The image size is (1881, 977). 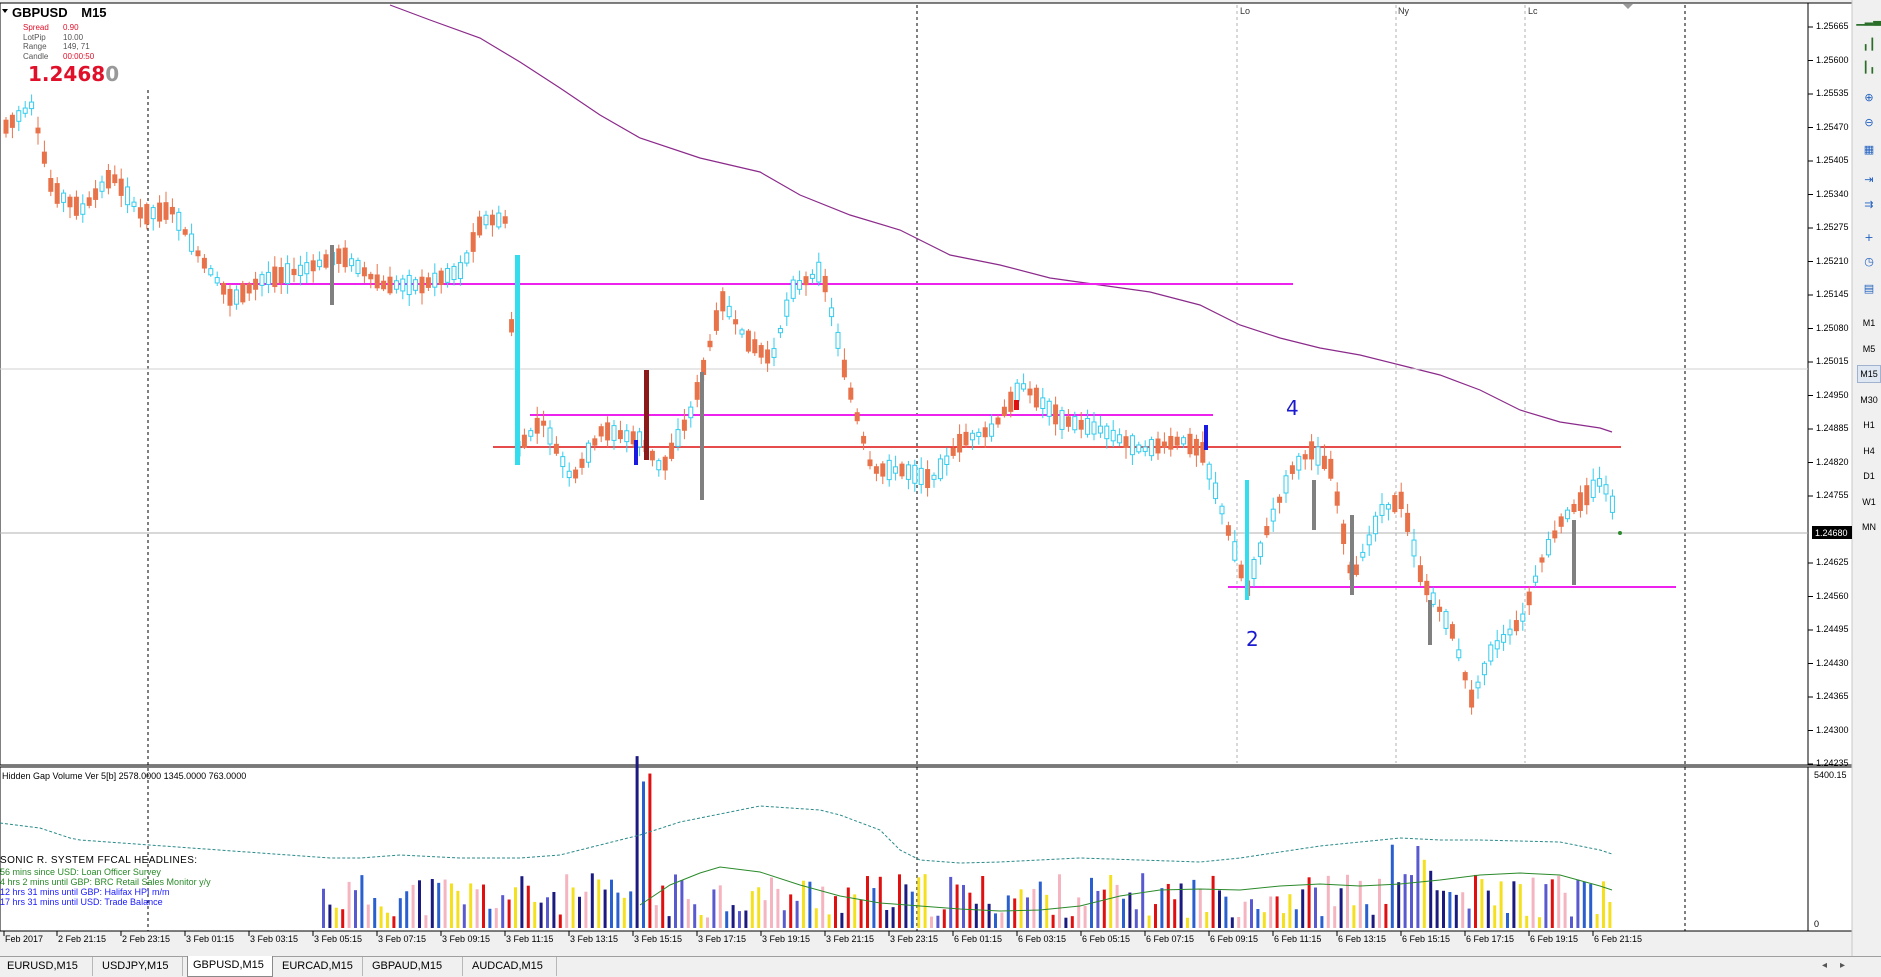 What do you see at coordinates (1869, 44) in the screenshot?
I see `chart-bar-icon: ╻┃` at bounding box center [1869, 44].